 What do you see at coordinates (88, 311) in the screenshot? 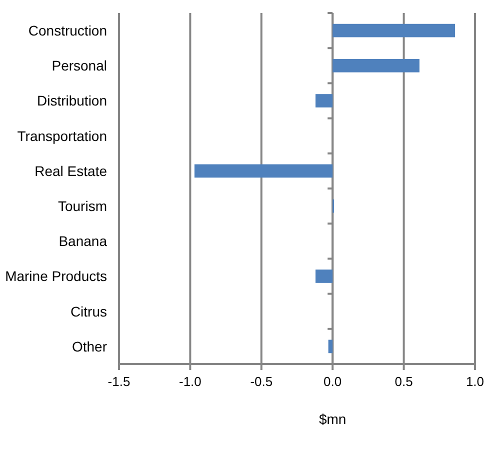
I see `y-tick-label: Citrus` at bounding box center [88, 311].